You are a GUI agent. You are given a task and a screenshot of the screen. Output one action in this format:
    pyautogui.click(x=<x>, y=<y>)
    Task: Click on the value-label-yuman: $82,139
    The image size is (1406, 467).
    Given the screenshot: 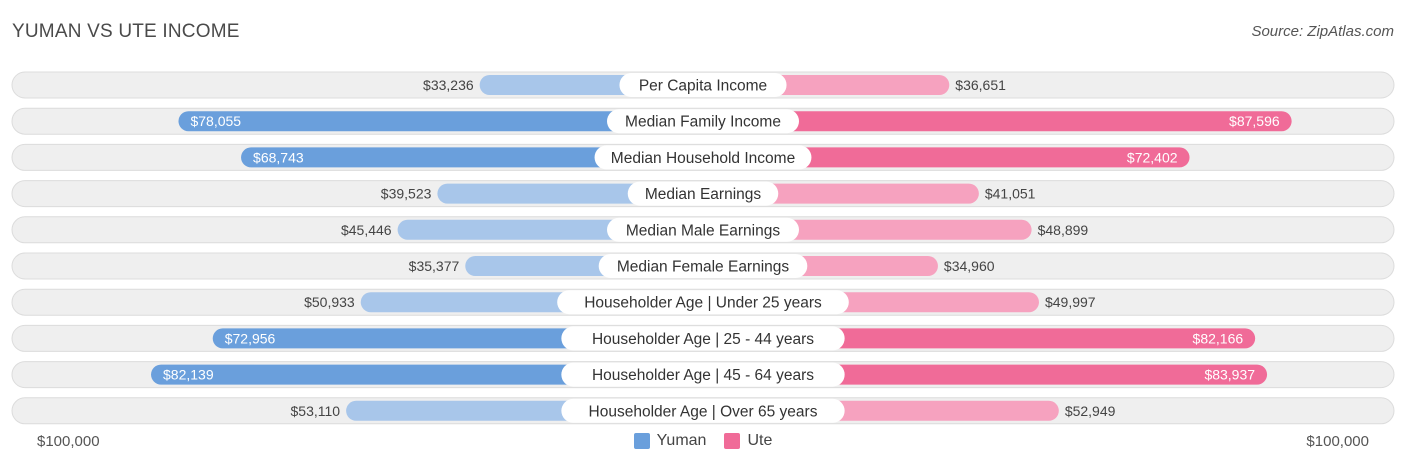 What is the action you would take?
    pyautogui.click(x=188, y=375)
    